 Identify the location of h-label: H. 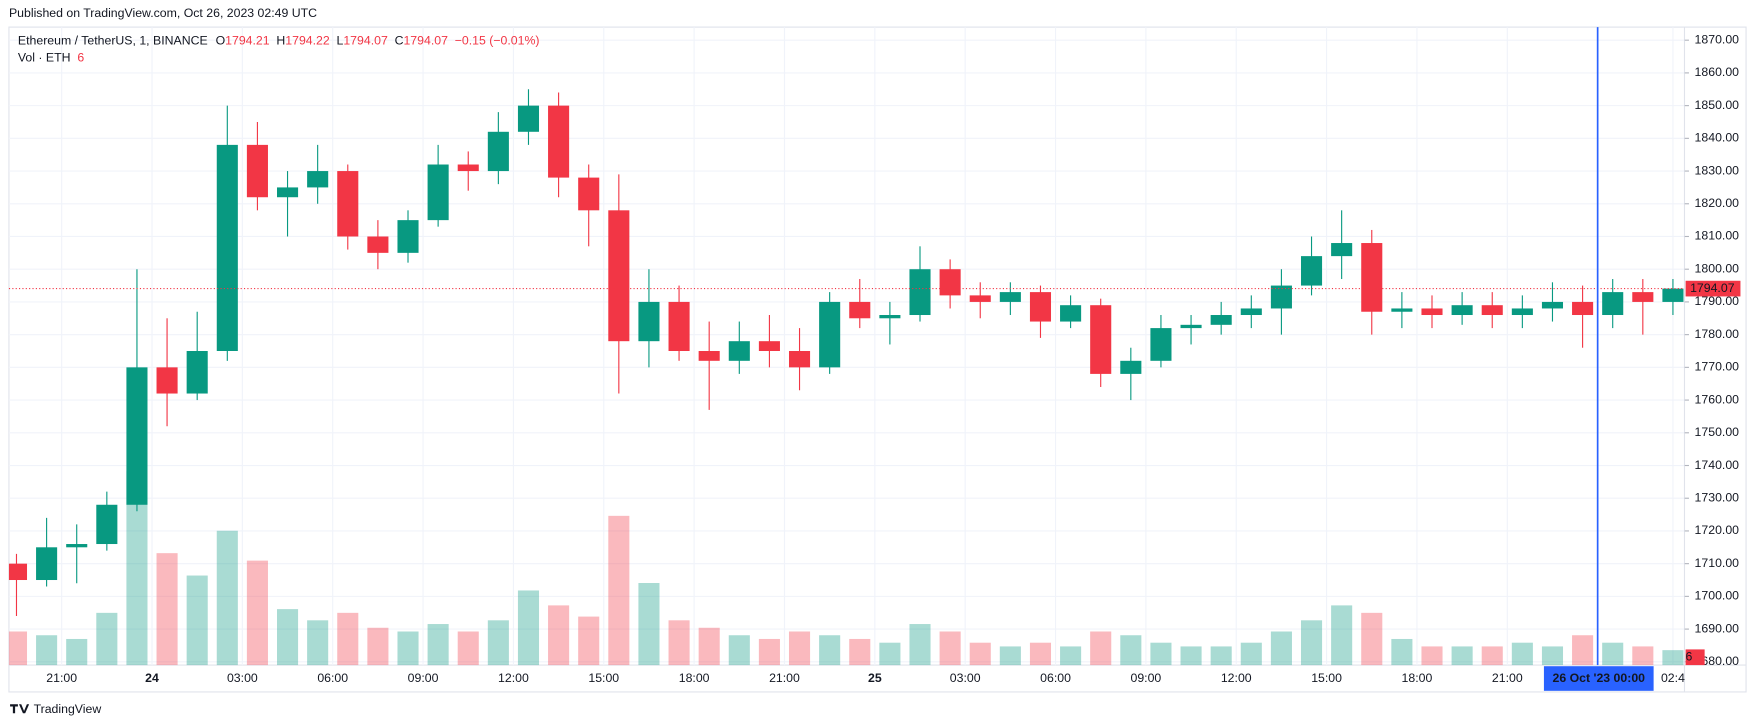
(280, 41).